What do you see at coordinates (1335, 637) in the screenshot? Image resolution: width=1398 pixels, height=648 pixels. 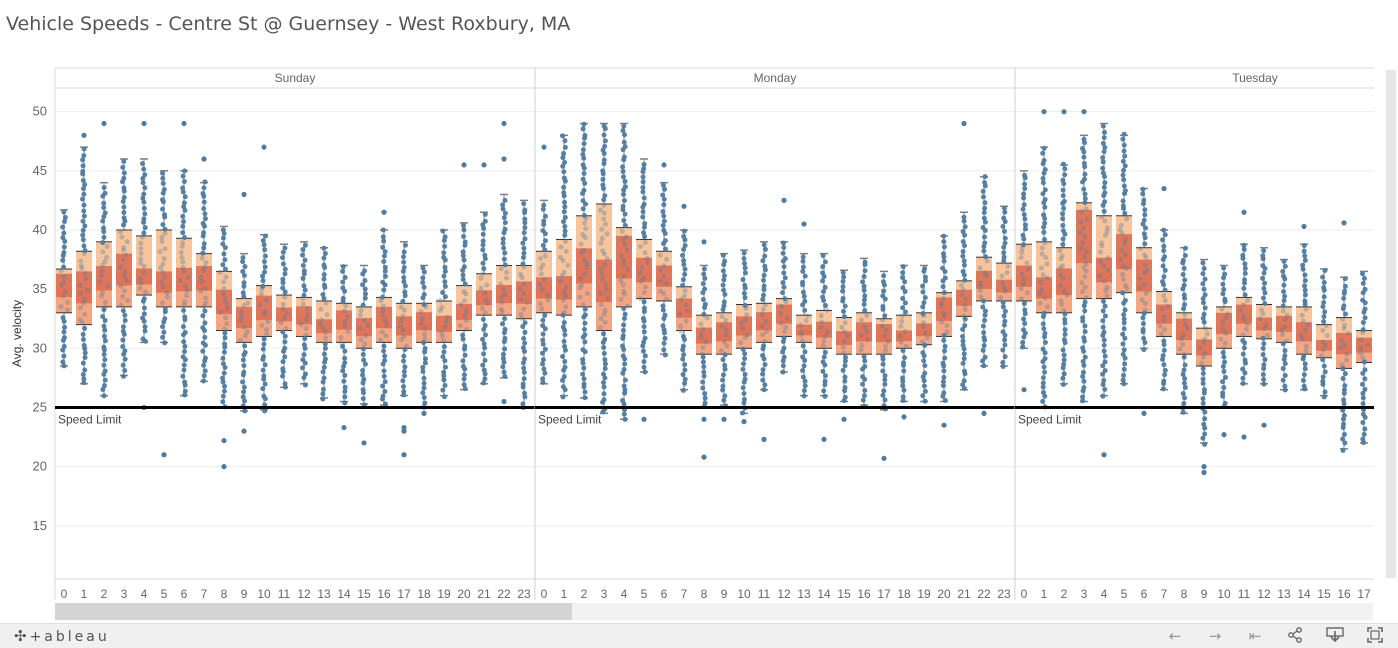 I see `download-icon` at bounding box center [1335, 637].